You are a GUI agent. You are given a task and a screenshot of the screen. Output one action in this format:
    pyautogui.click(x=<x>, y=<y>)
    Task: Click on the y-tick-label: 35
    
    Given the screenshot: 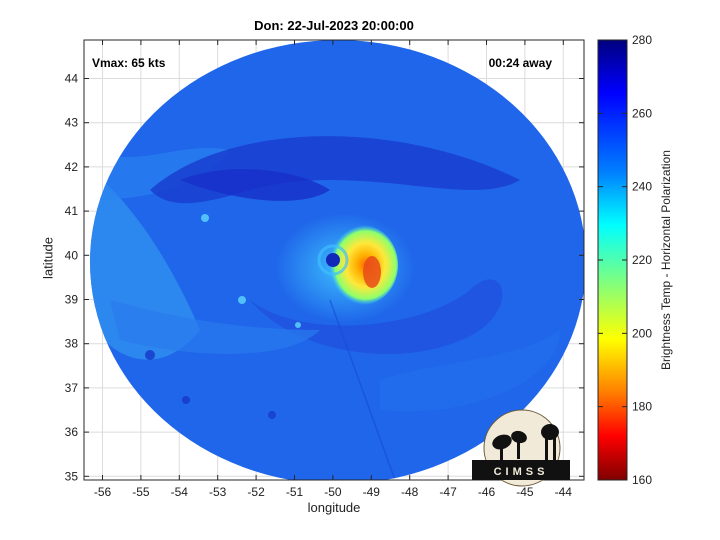 What is the action you would take?
    pyautogui.click(x=72, y=476)
    